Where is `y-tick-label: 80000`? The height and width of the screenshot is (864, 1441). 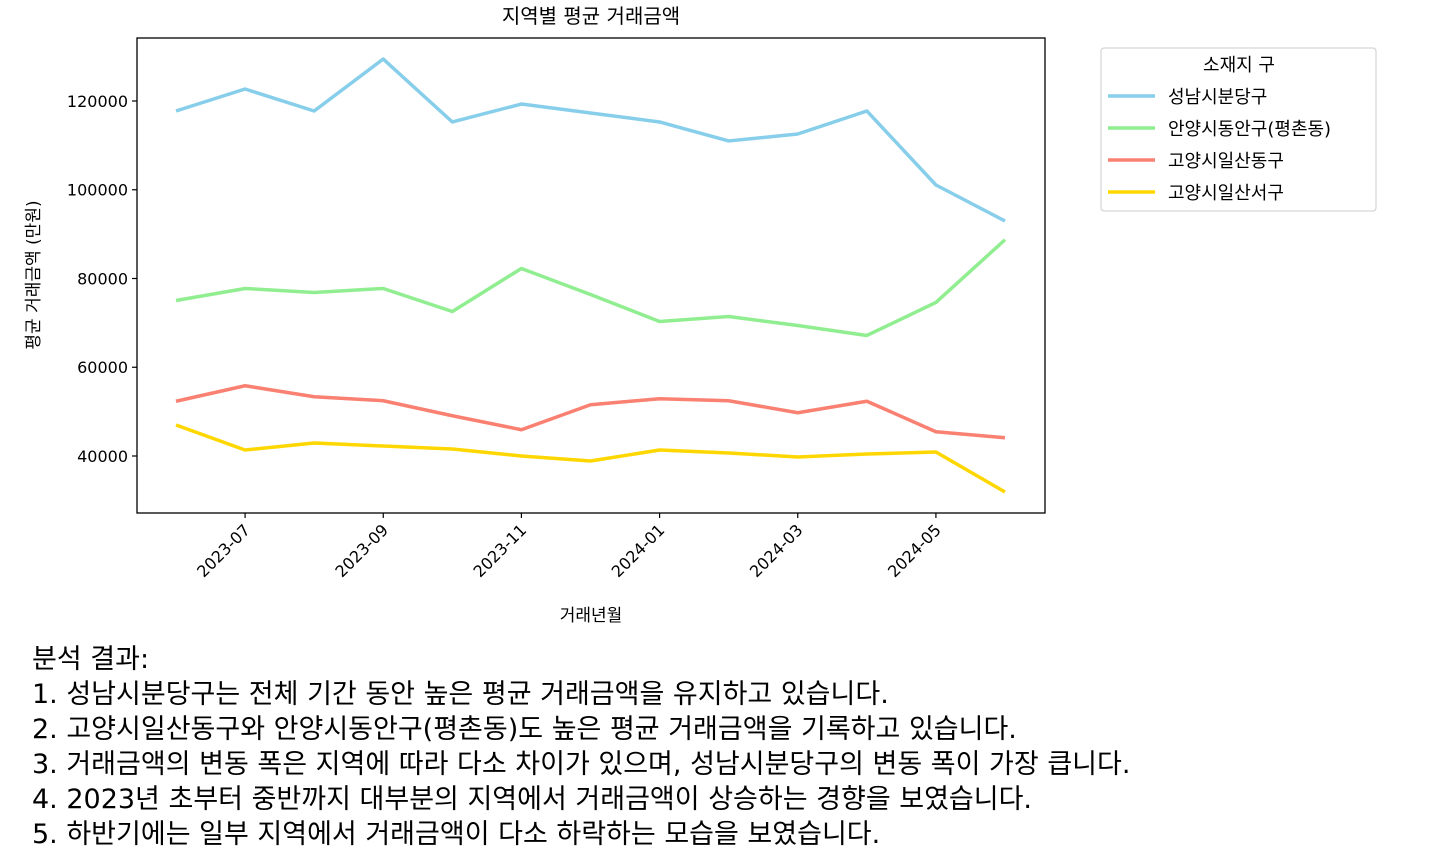
y-tick-label: 80000 is located at coordinates (102, 278).